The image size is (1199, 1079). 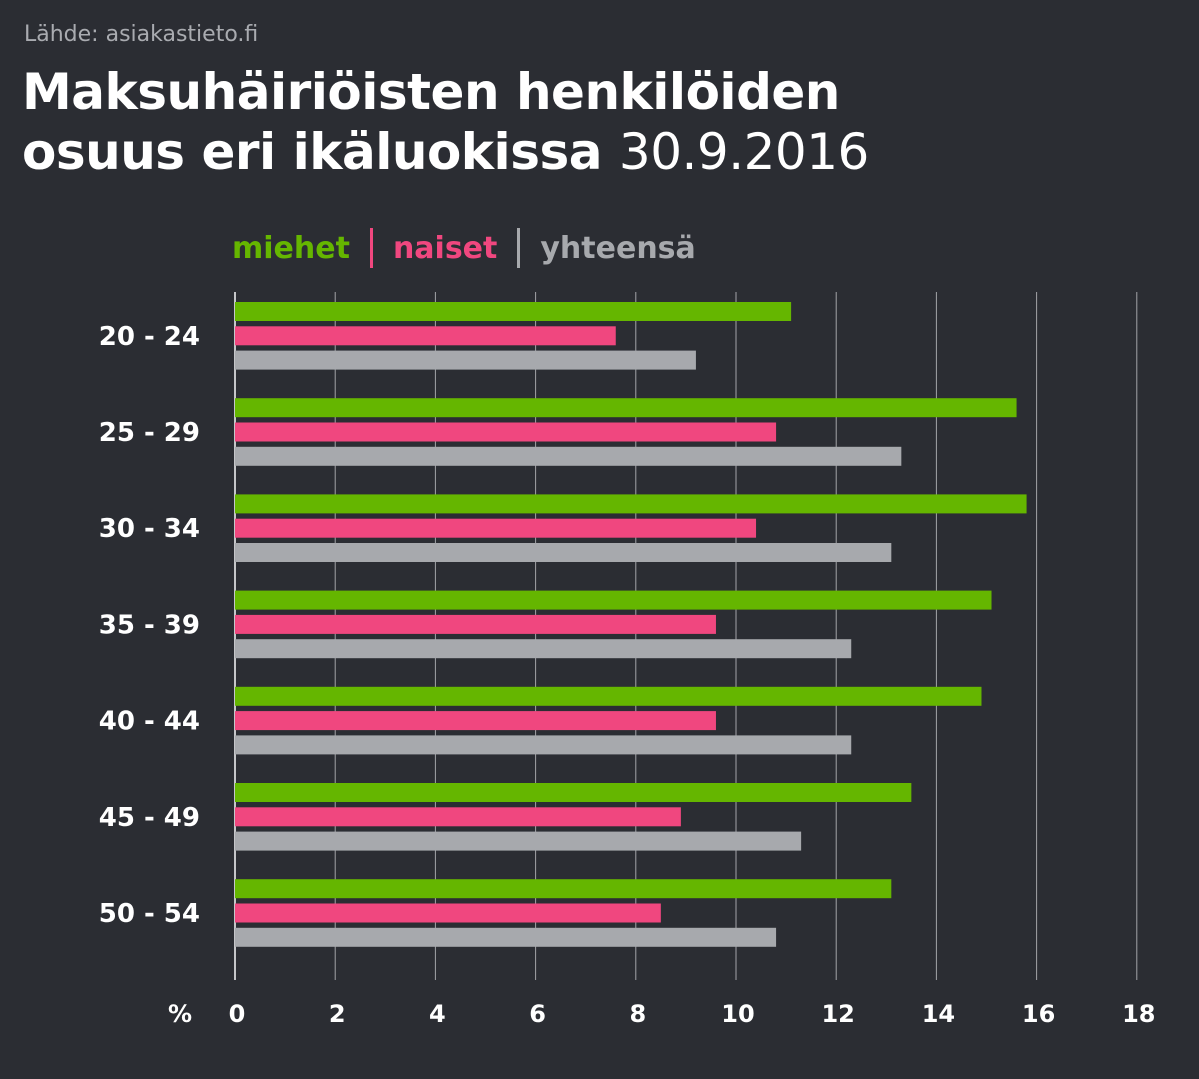 I want to click on x-tick-label: 16, so click(x=1038, y=1014).